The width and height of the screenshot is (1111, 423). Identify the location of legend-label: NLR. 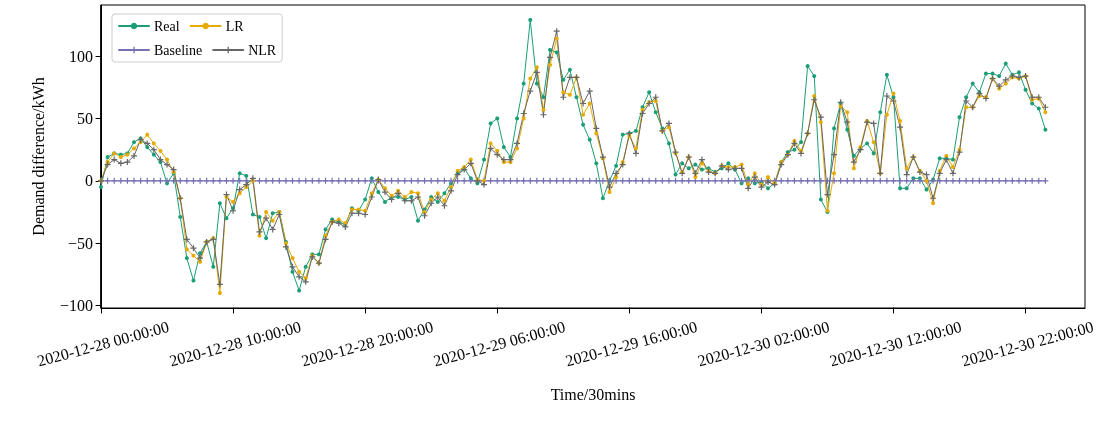
(262, 50).